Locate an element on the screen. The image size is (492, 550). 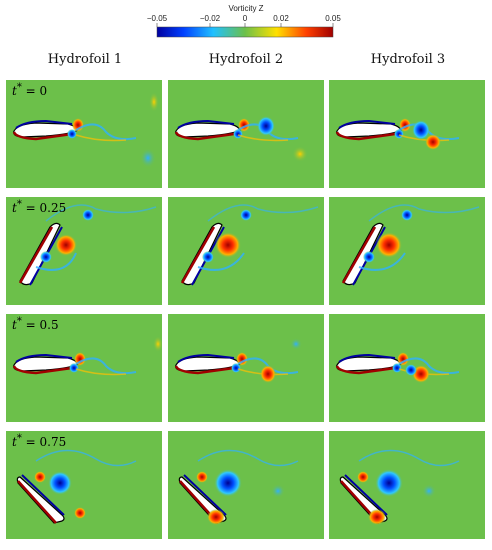
colorbar-tick: 0.02 is located at coordinates (281, 18).